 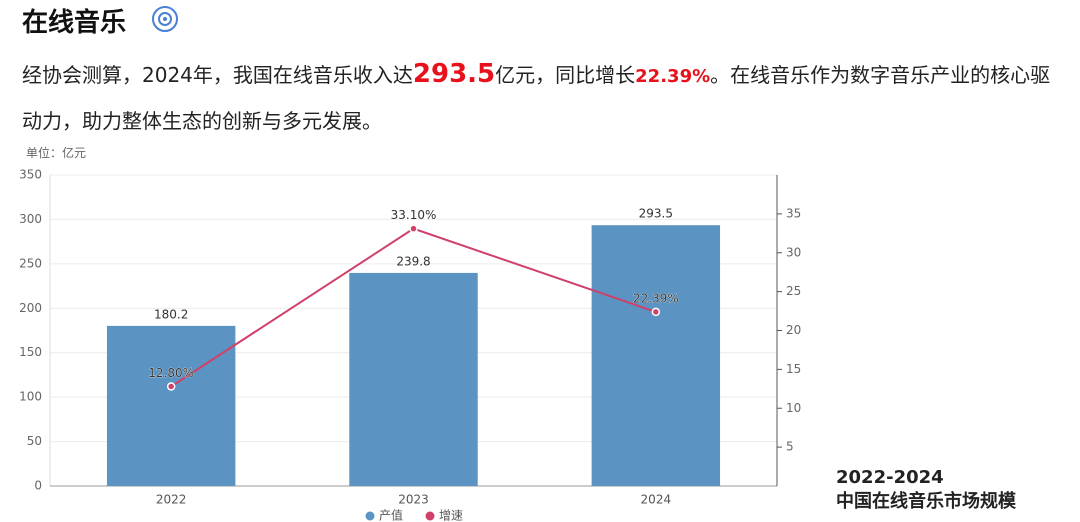 I want to click on bar-label: 293.5, so click(x=656, y=214).